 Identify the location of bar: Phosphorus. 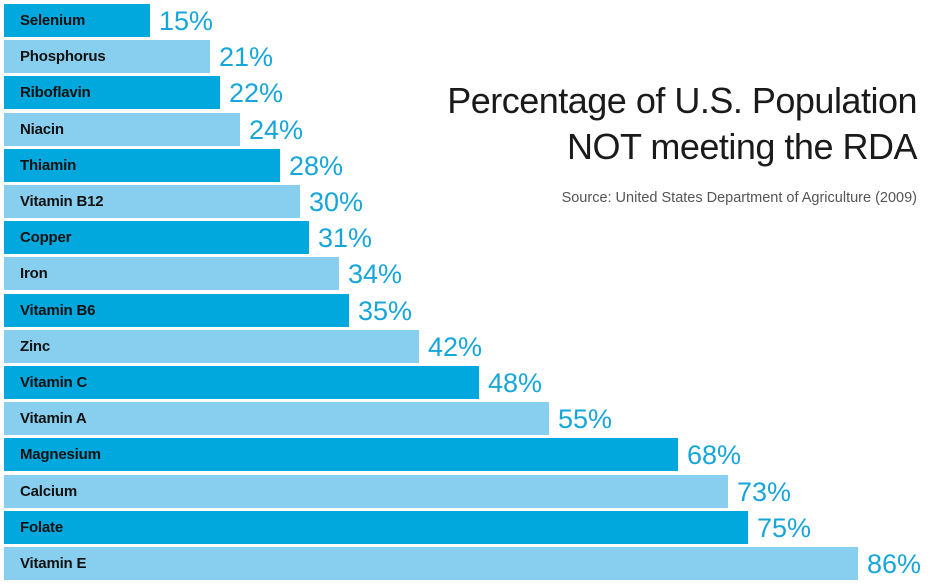
(107, 56).